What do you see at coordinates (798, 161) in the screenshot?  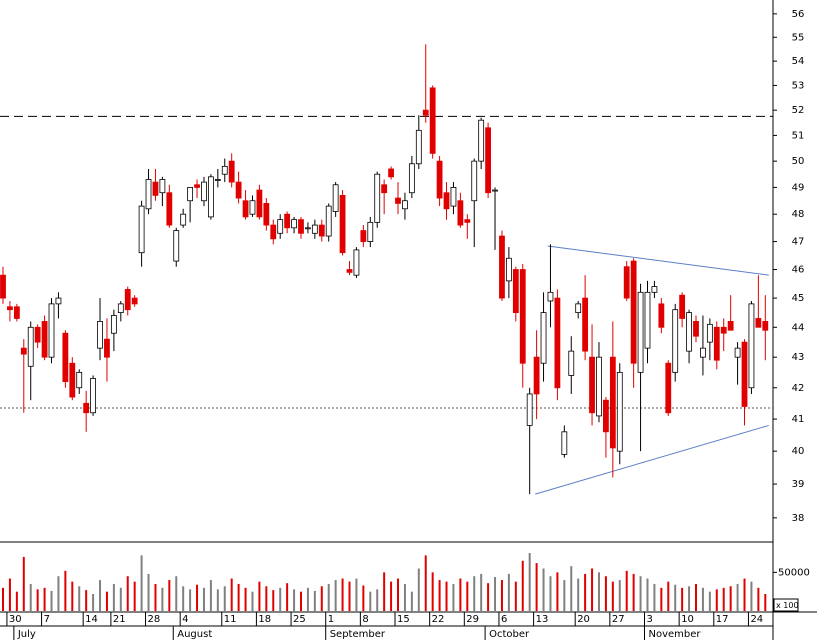 I see `y-tick-label: 50` at bounding box center [798, 161].